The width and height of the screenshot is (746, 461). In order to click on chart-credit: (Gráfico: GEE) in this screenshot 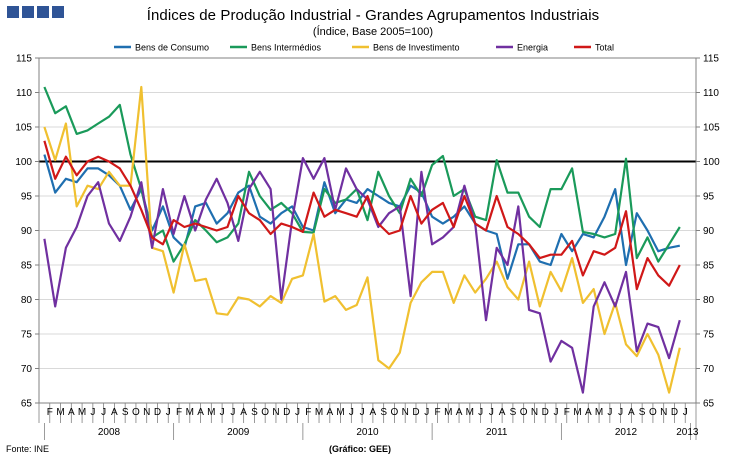, I will do `click(360, 449)`.